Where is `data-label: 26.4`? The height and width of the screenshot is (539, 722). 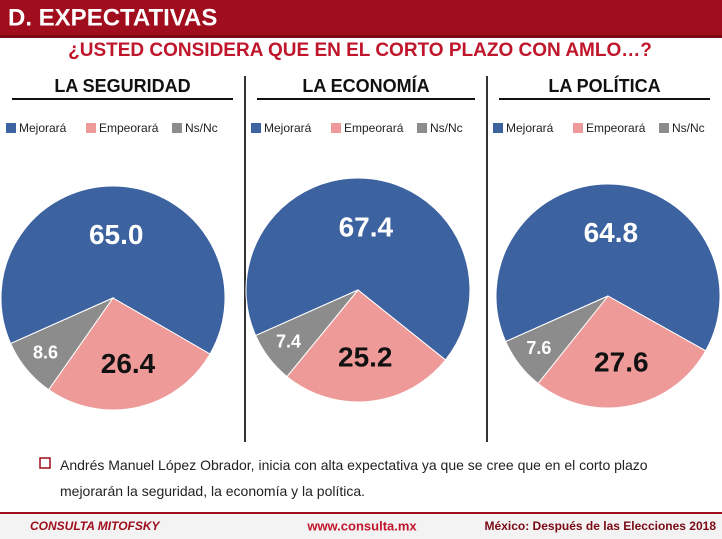
data-label: 26.4 is located at coordinates (128, 363).